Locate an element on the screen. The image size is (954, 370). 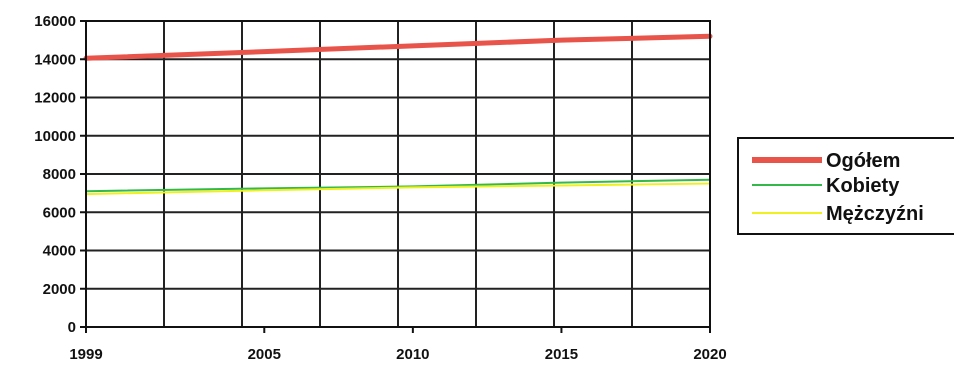
y-tick-label: 16000 is located at coordinates (55, 21).